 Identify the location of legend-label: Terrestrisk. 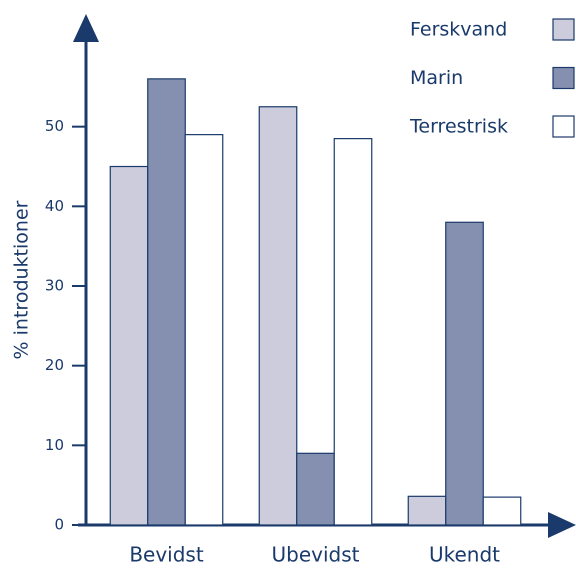
(458, 127).